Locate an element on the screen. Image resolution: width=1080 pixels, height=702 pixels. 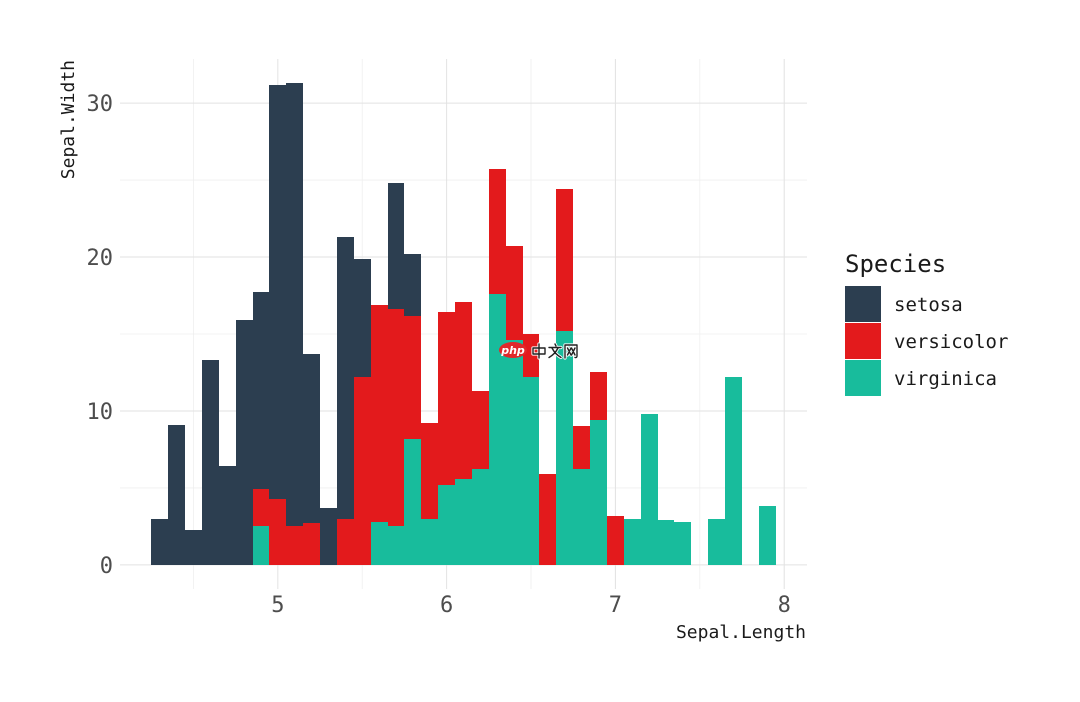
x-tick-label: 6 is located at coordinates (446, 605).